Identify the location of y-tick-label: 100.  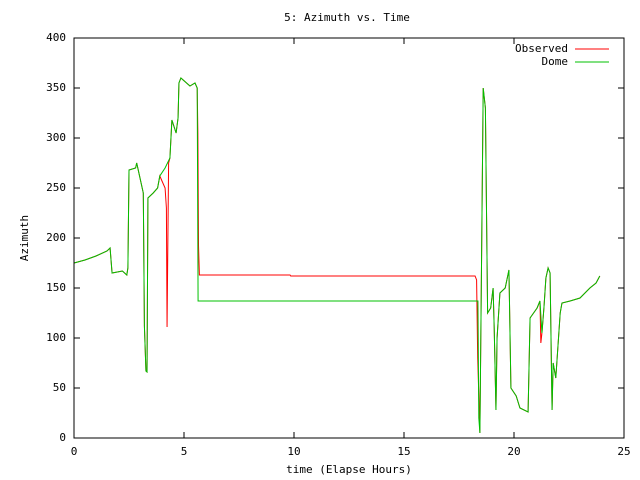
(56, 337).